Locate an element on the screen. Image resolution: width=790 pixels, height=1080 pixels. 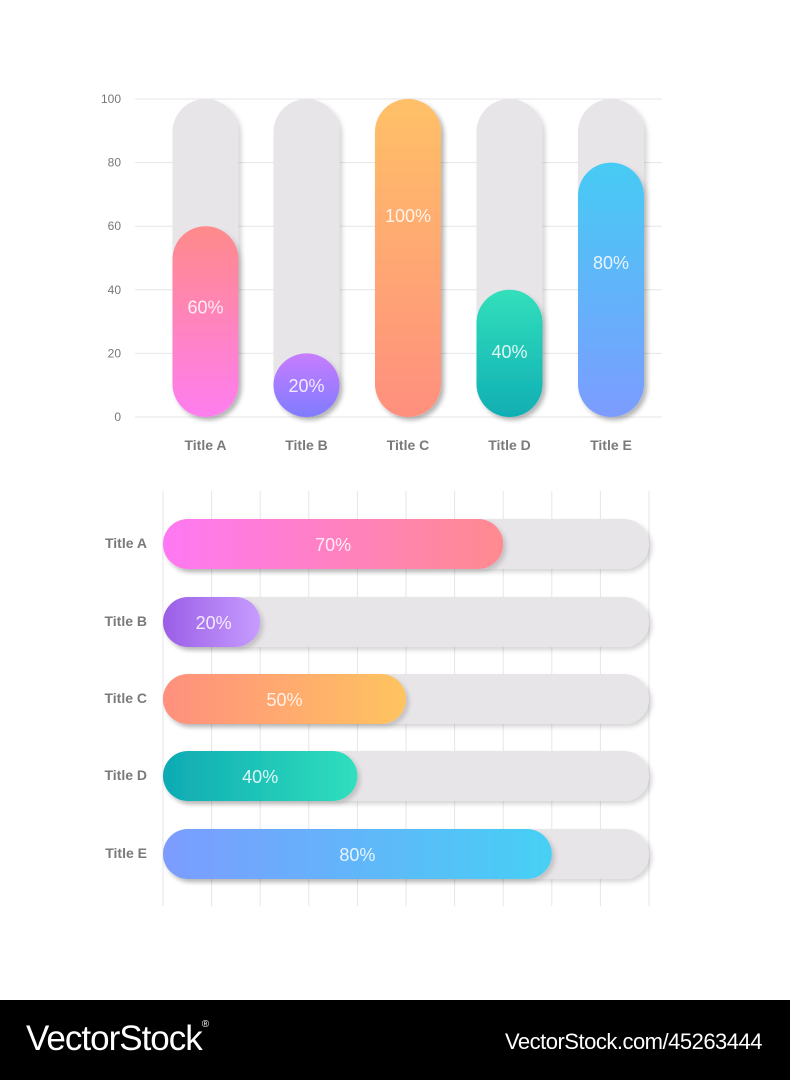
y-category-label: Title D is located at coordinates (125, 775).